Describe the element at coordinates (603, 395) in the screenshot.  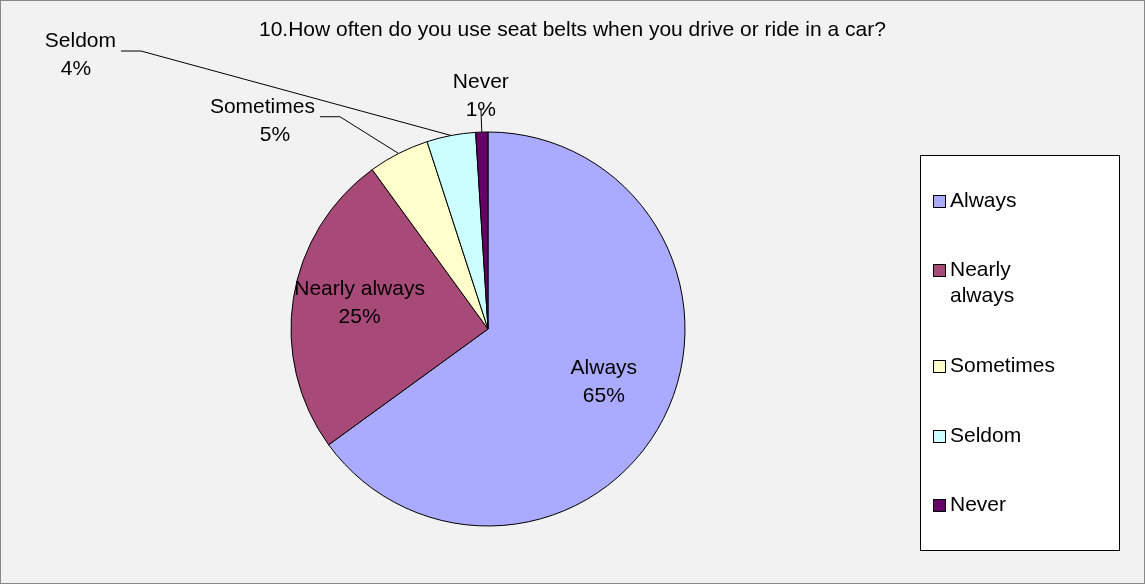
I see `data-label: 65%` at that location.